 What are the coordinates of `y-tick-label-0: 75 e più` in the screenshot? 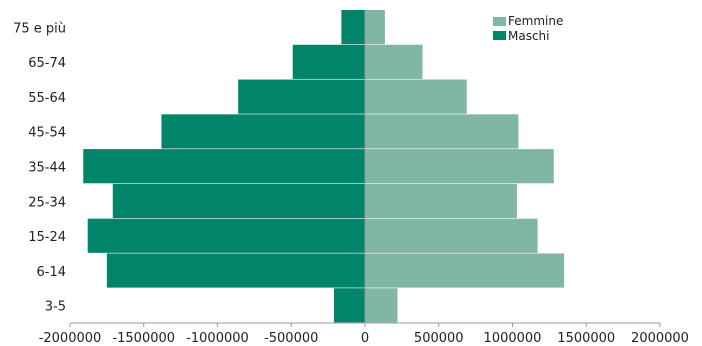 It's located at (39, 28).